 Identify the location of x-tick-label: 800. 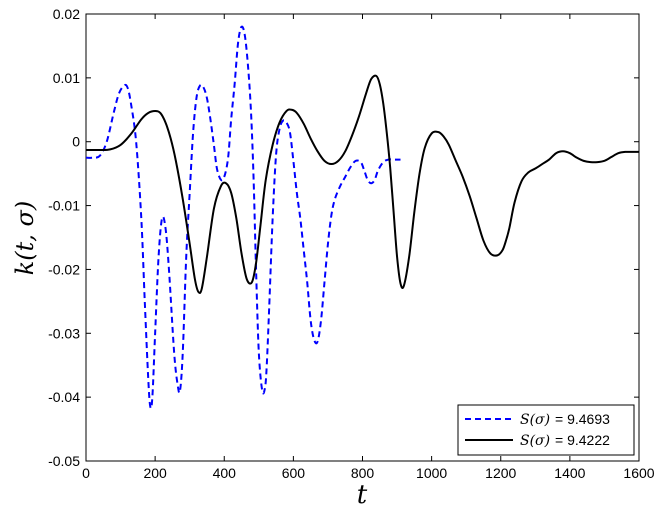
(363, 473).